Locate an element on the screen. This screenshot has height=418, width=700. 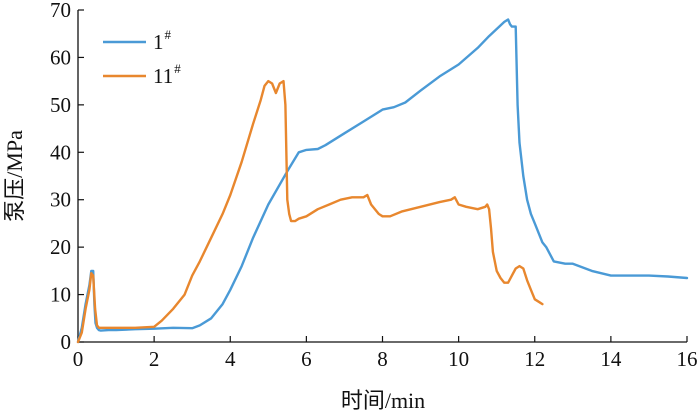
y-tick-label: 30 is located at coordinates (60, 200).